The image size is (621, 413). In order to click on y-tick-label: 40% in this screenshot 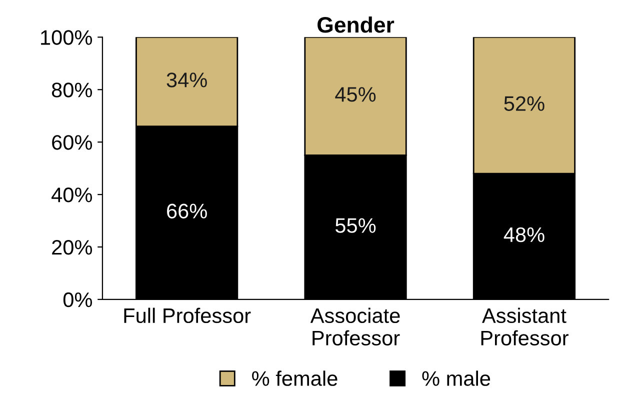, I will do `click(72, 195)`.